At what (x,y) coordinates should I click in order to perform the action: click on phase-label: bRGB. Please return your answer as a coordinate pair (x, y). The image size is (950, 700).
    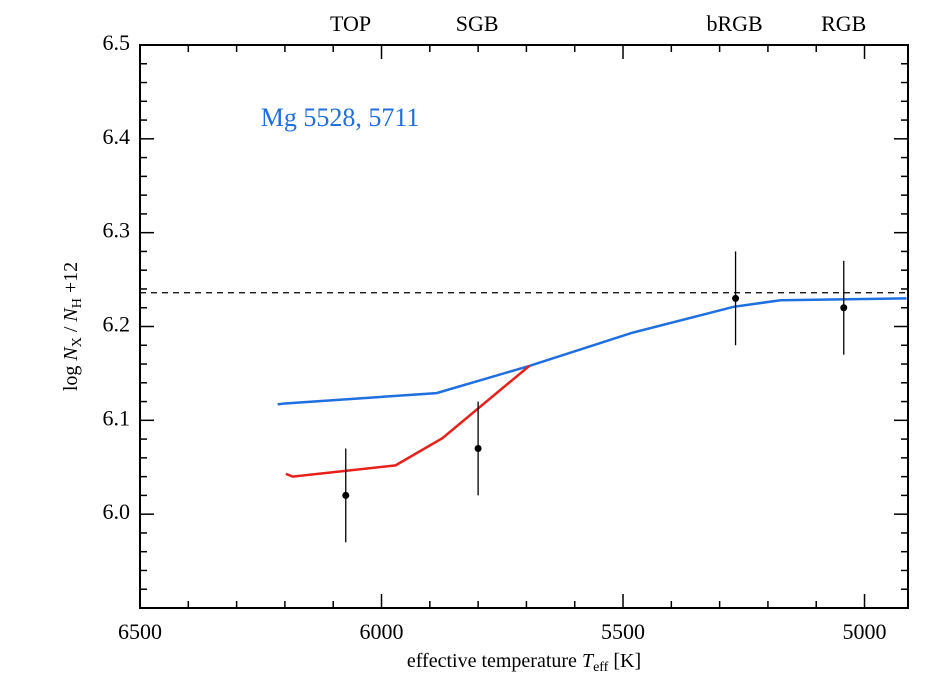
    Looking at the image, I should click on (734, 23).